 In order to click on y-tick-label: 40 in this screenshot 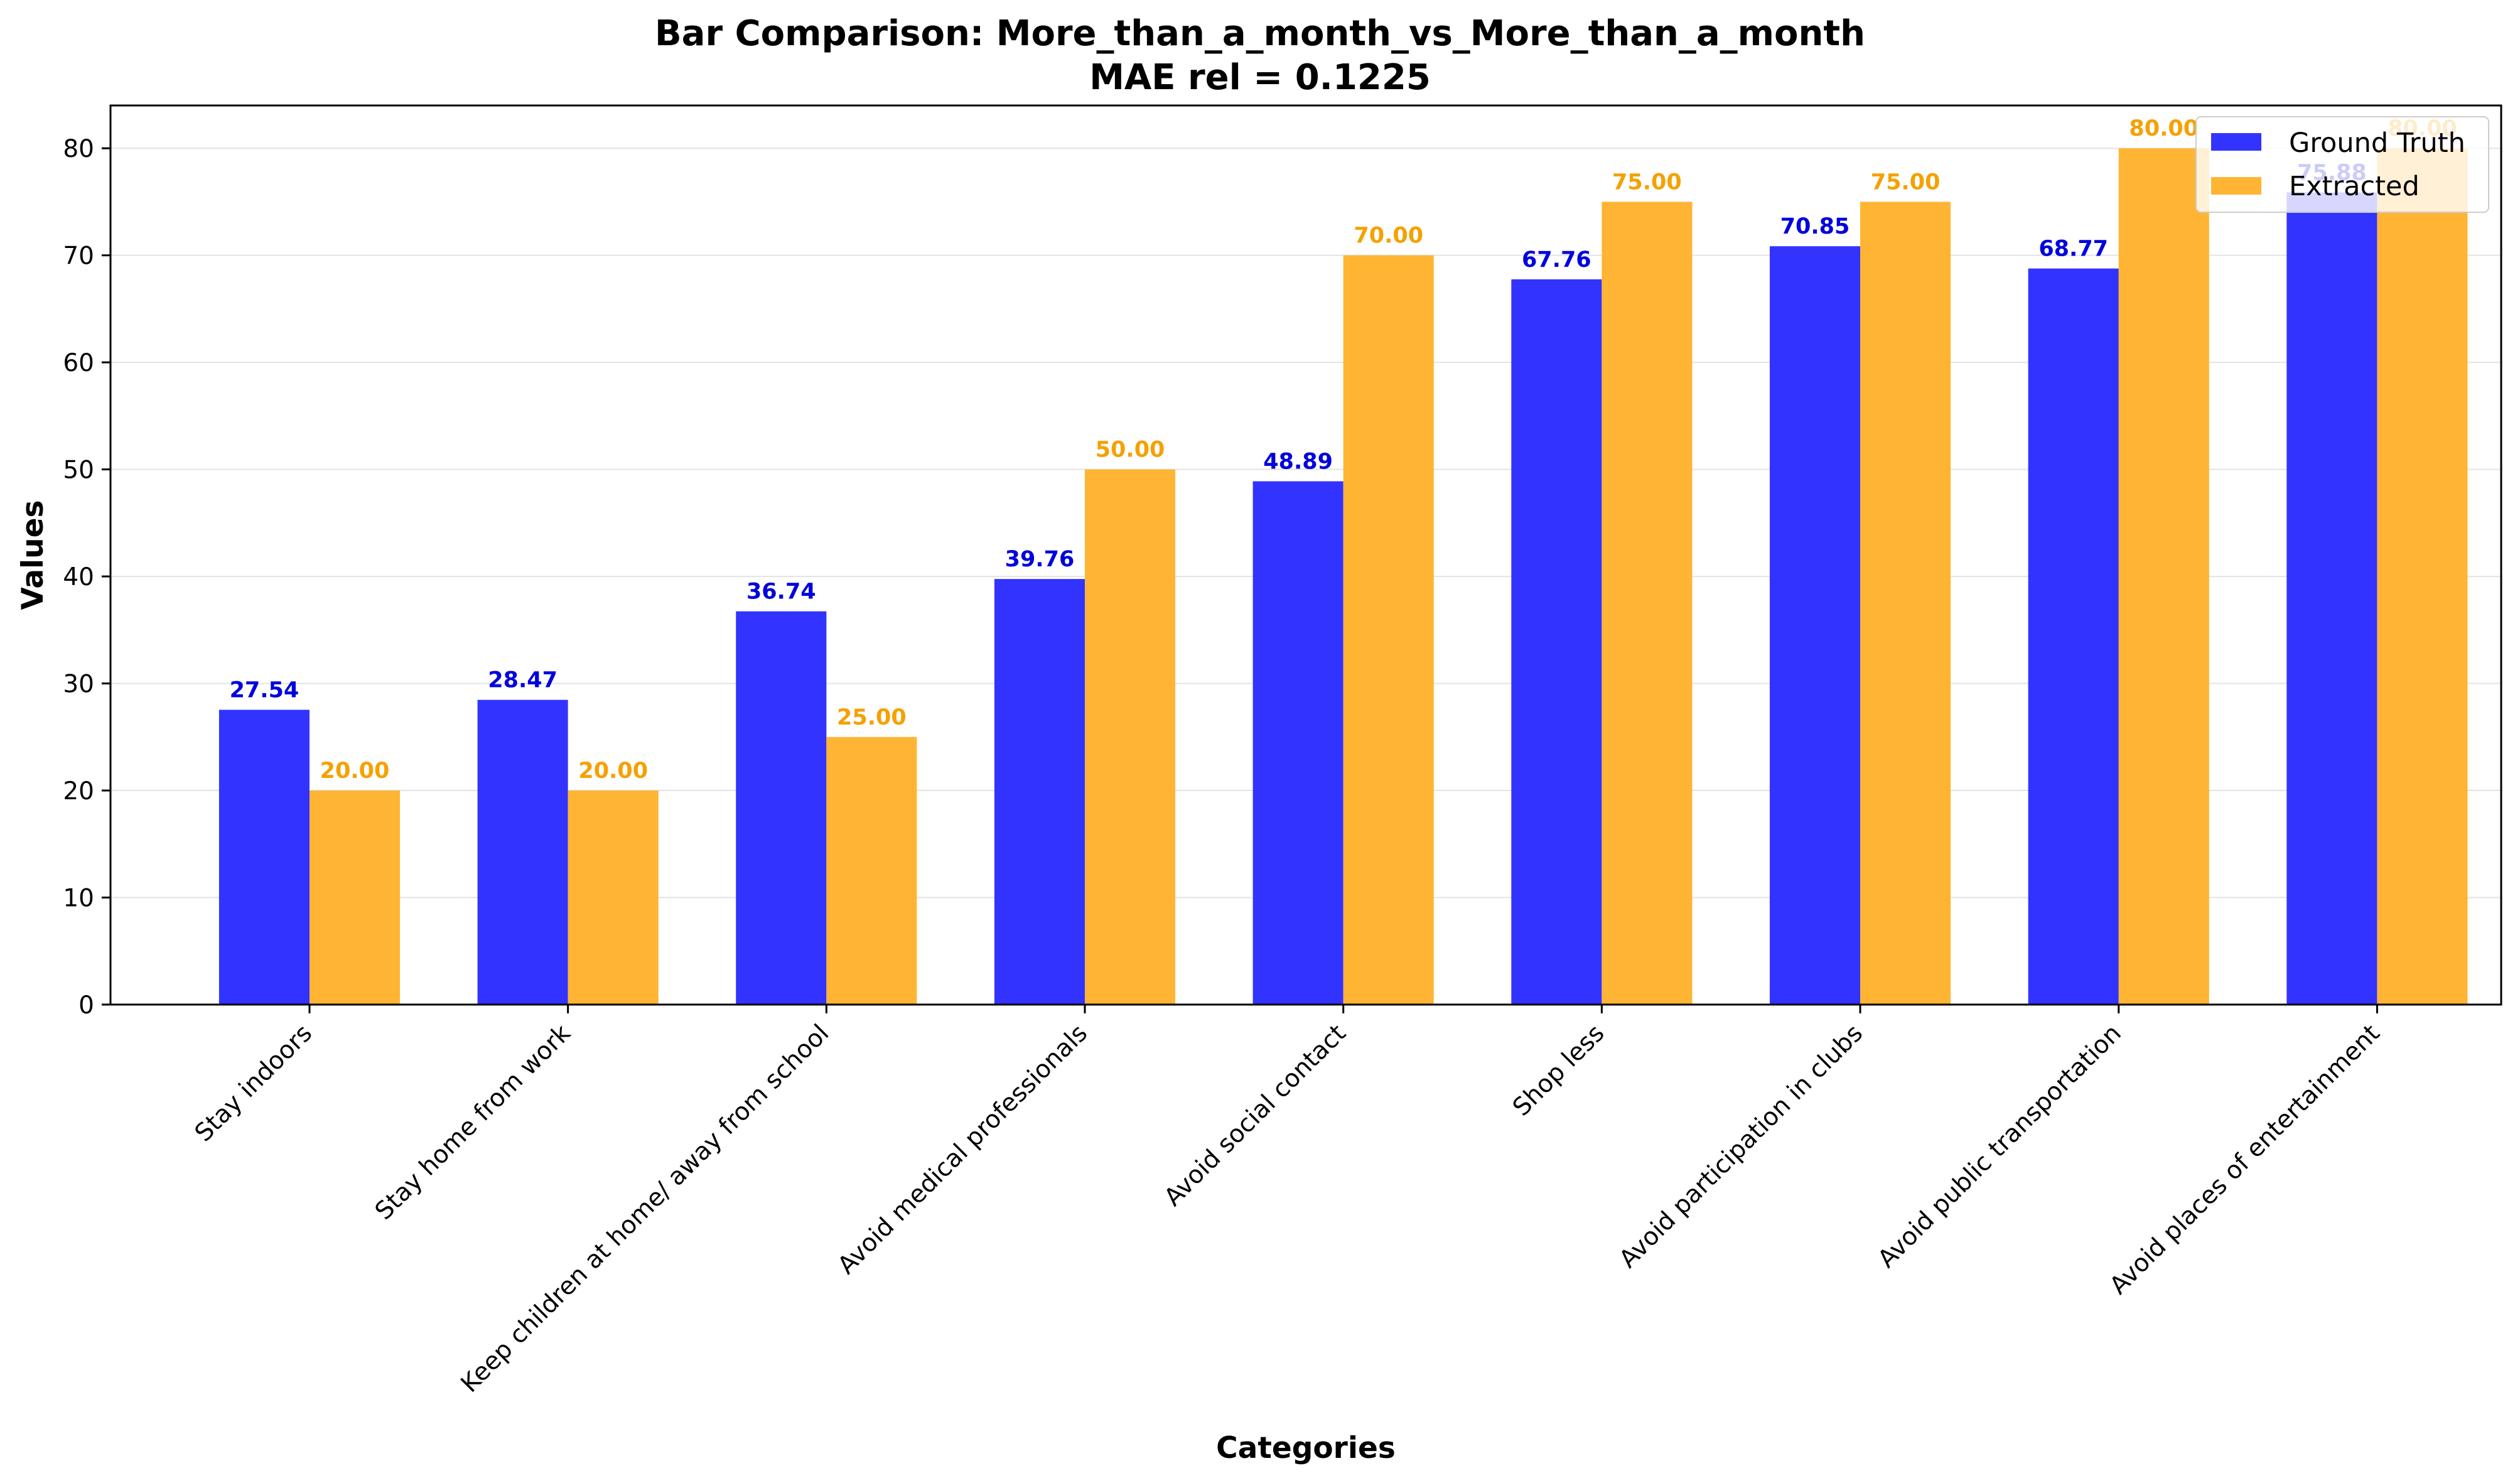, I will do `click(78, 577)`.